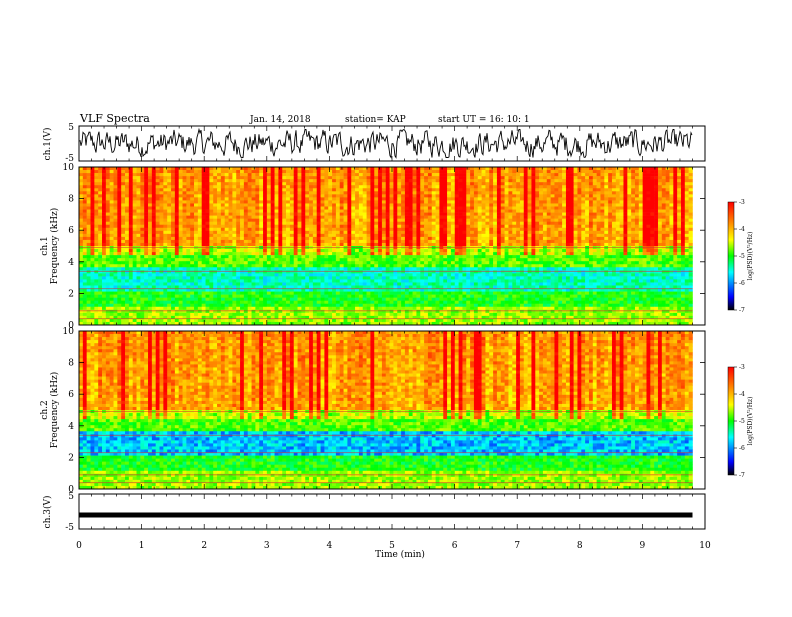  I want to click on station-label: station= KAP, so click(375, 120).